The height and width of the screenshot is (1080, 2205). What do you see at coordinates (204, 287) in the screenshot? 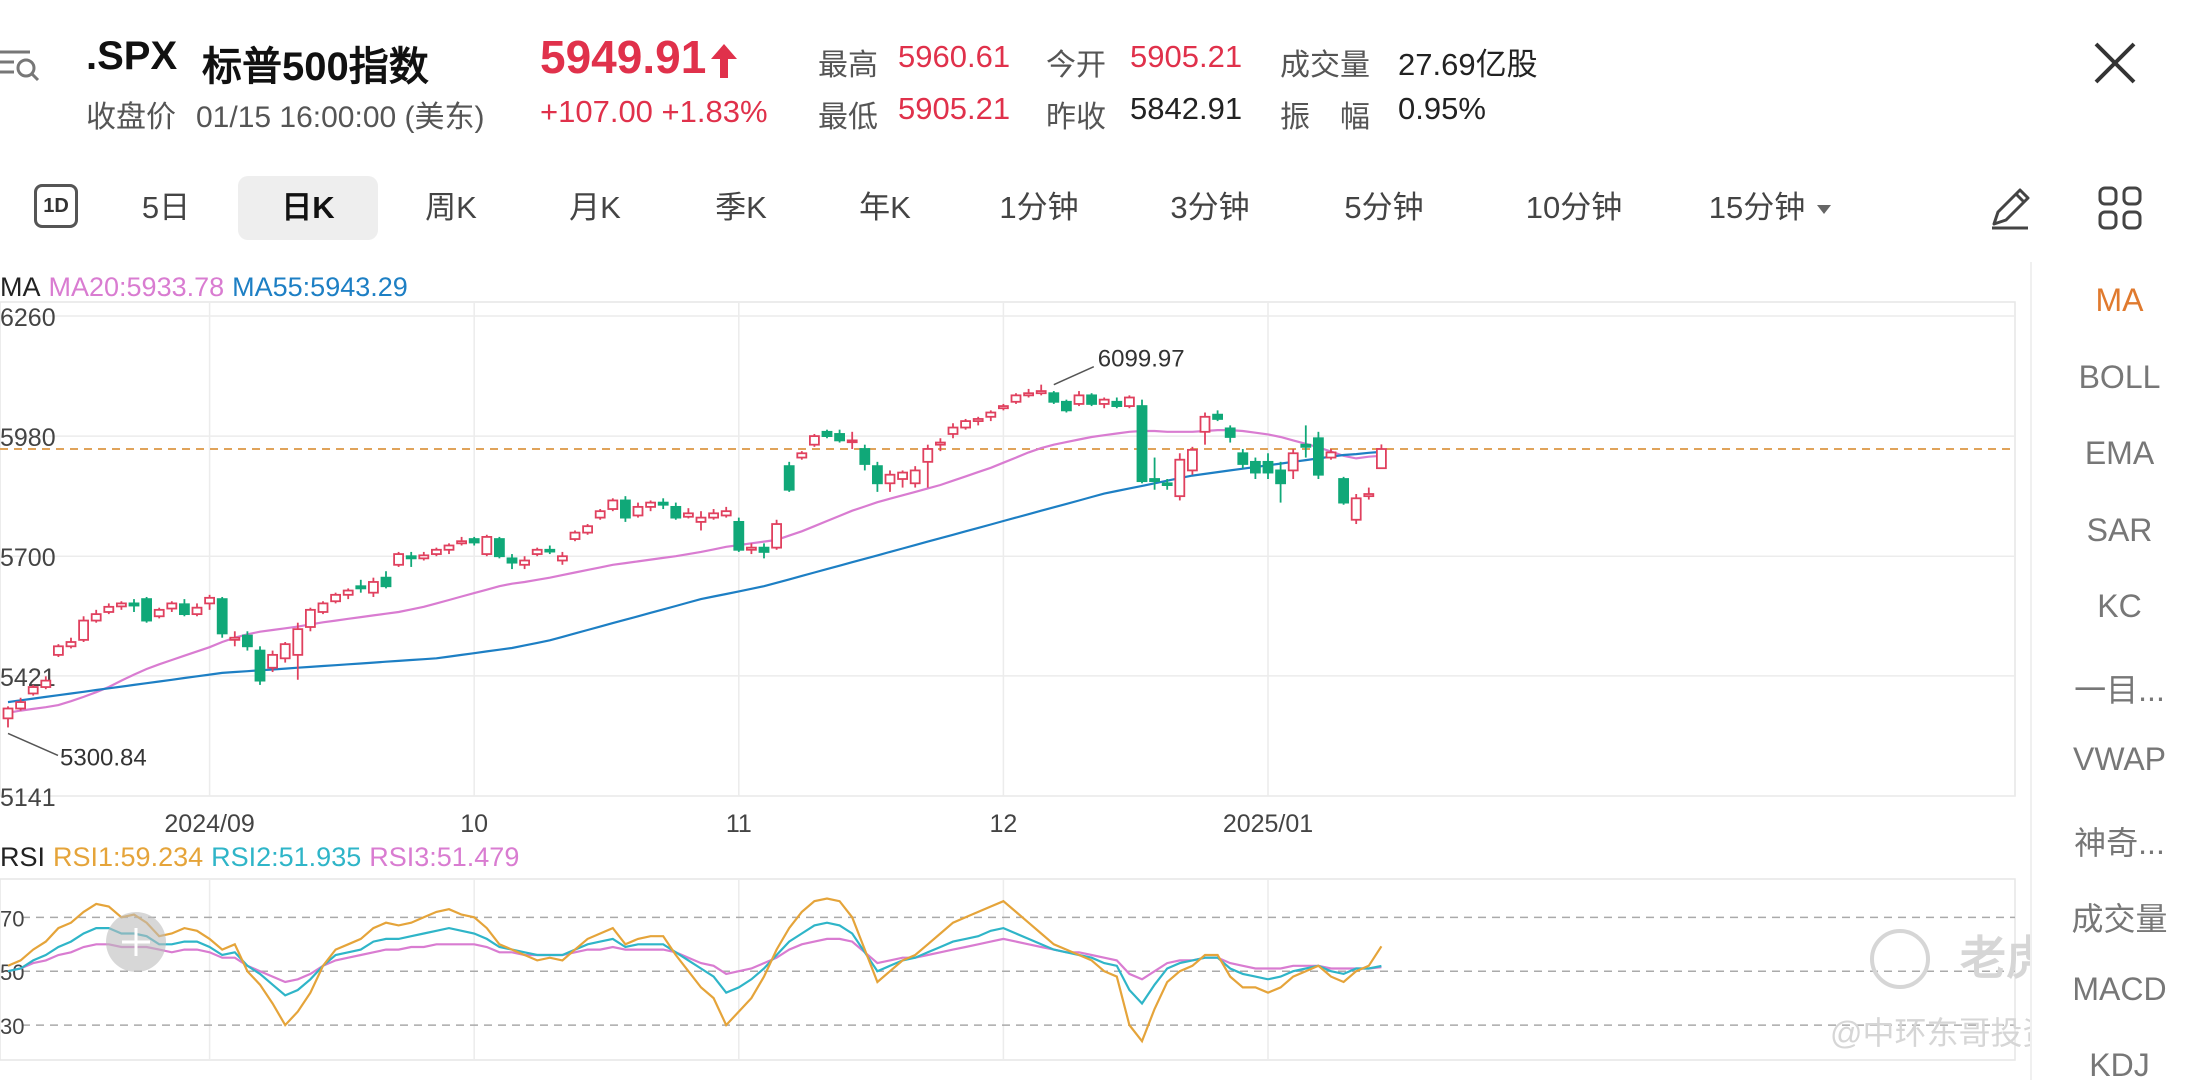
I see `ma-legend: MA MA20:5933.78 MA55:5943.29` at bounding box center [204, 287].